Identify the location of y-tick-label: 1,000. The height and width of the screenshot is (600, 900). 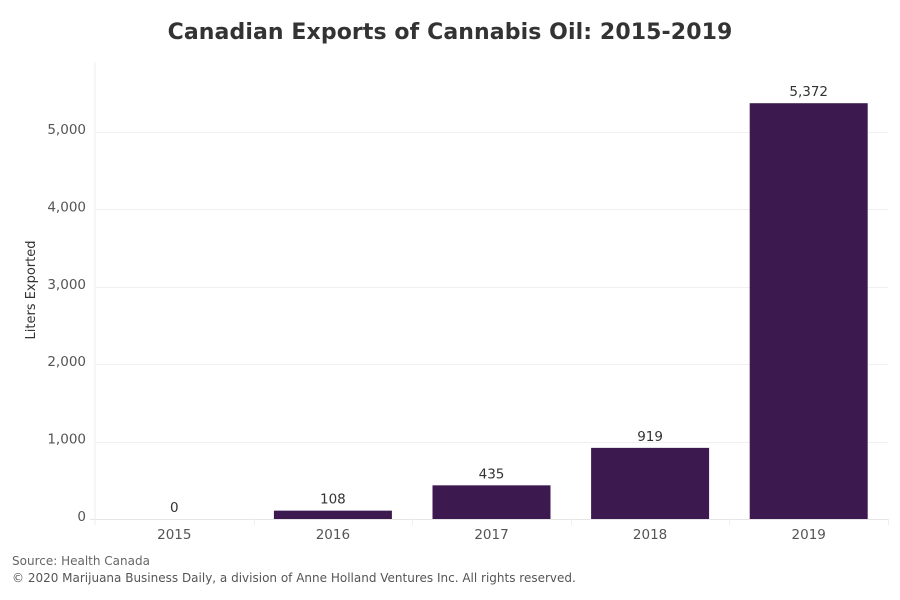
(66, 440).